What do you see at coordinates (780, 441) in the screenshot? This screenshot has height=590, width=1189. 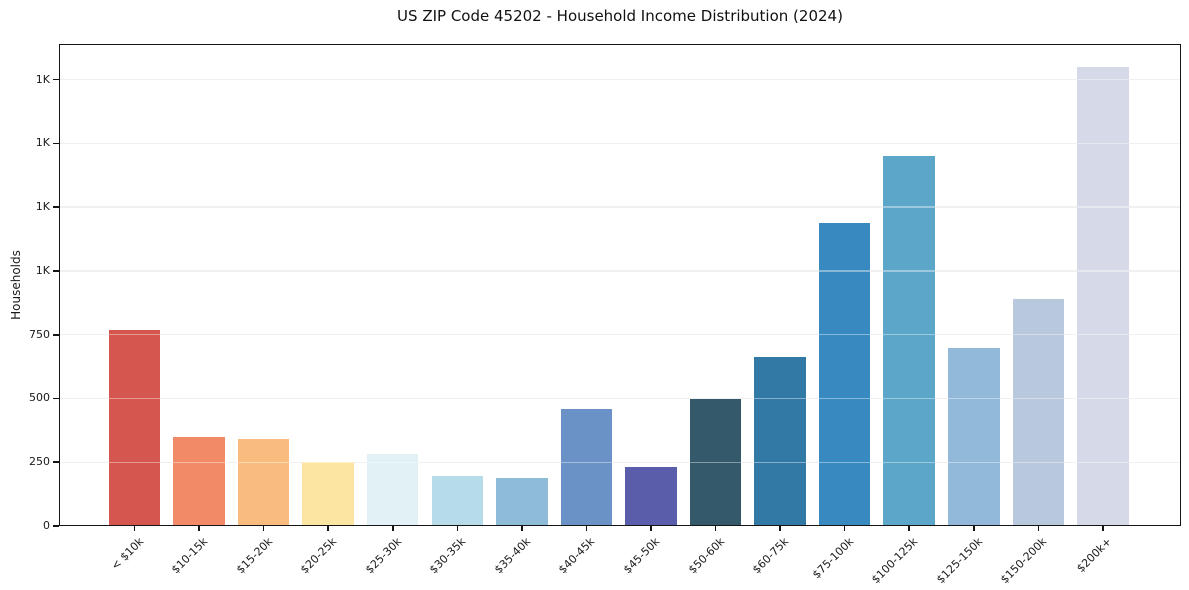 I see `bar-$60-75k` at bounding box center [780, 441].